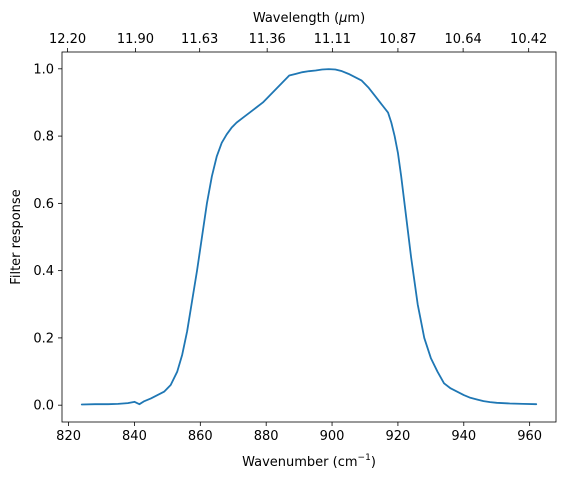  I want to click on top-tick-label: 11.11, so click(332, 39).